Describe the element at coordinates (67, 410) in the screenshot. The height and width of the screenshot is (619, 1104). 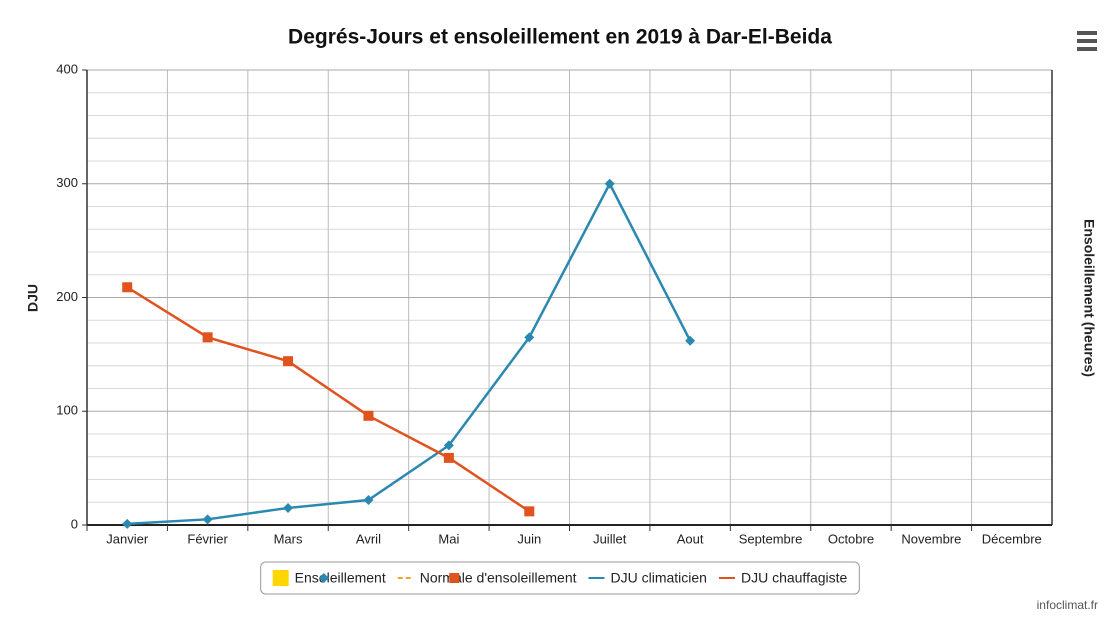
I see `y-tick-label: 100` at that location.